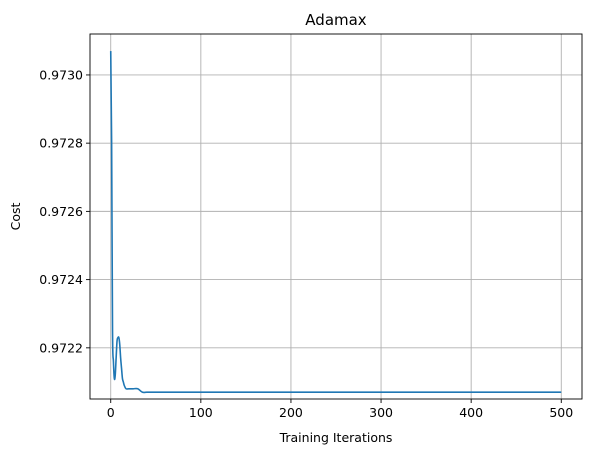 This screenshot has width=593, height=455. Describe the element at coordinates (61, 347) in the screenshot. I see `y-tick-label: 0.9722` at that location.